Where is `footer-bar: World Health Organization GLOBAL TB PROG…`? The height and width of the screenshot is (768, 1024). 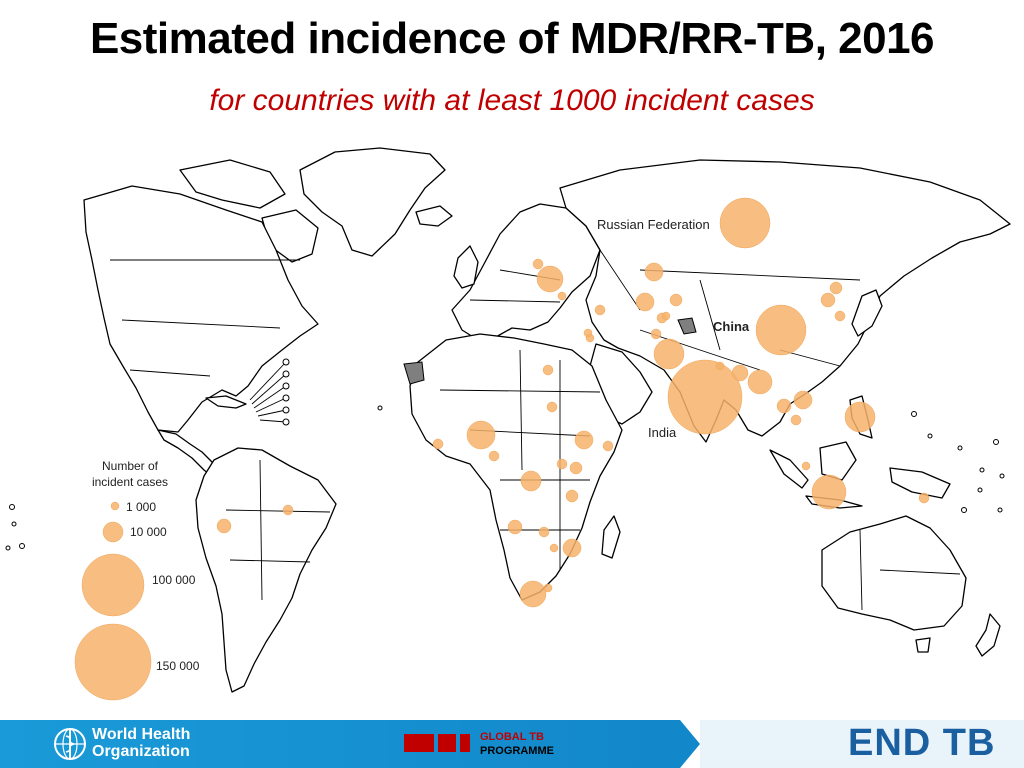 footer-bar: World Health Organization GLOBAL TB PROG… is located at coordinates (512, 744).